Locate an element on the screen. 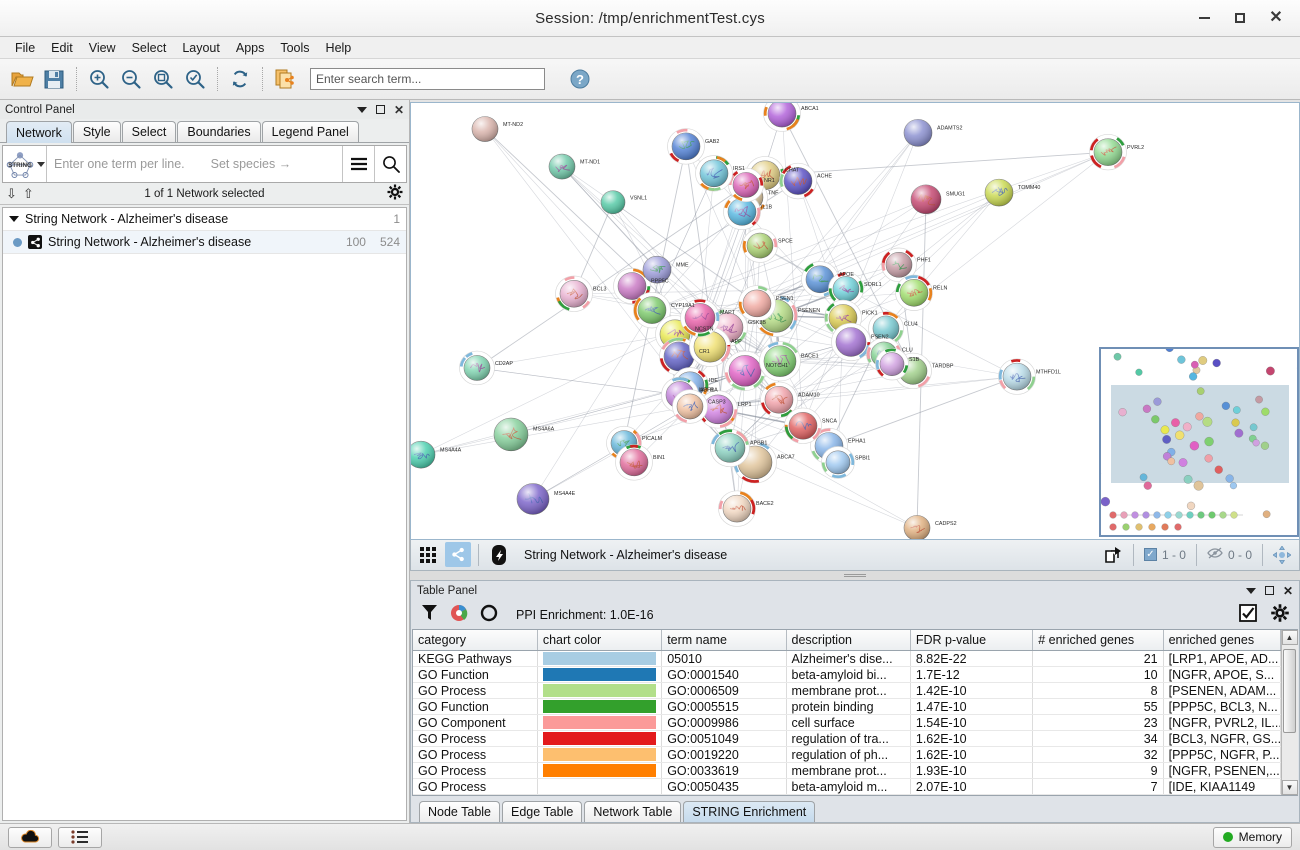  col-category: category is located at coordinates (475, 640).